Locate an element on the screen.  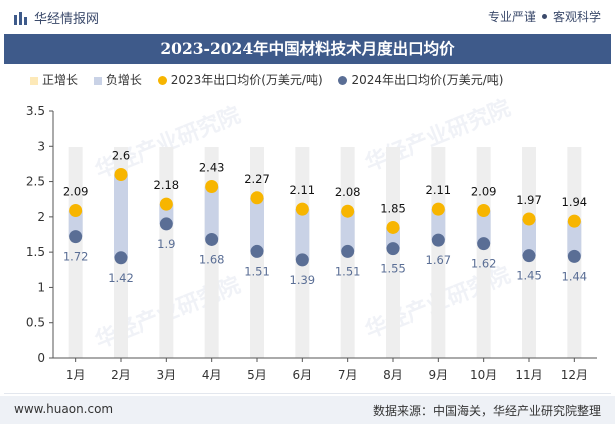
x-tick-label: 8月 is located at coordinates (393, 375).